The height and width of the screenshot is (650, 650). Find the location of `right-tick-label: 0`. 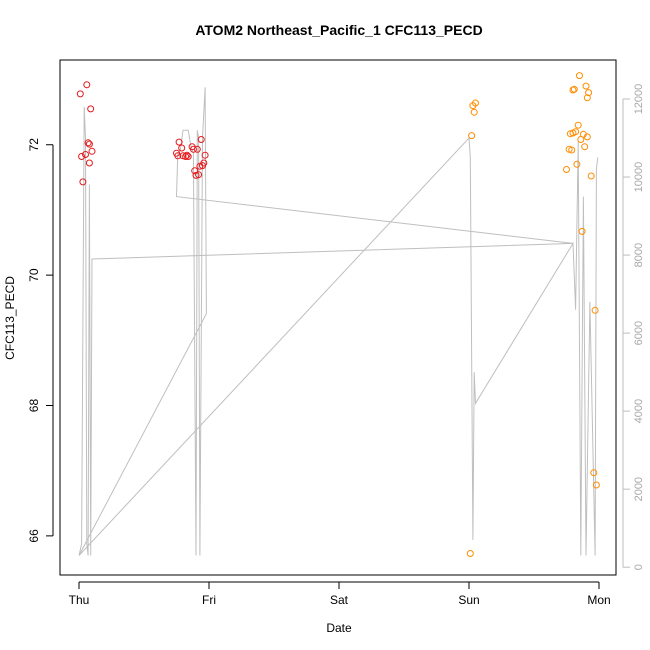

right-tick-label: 0 is located at coordinates (639, 567).